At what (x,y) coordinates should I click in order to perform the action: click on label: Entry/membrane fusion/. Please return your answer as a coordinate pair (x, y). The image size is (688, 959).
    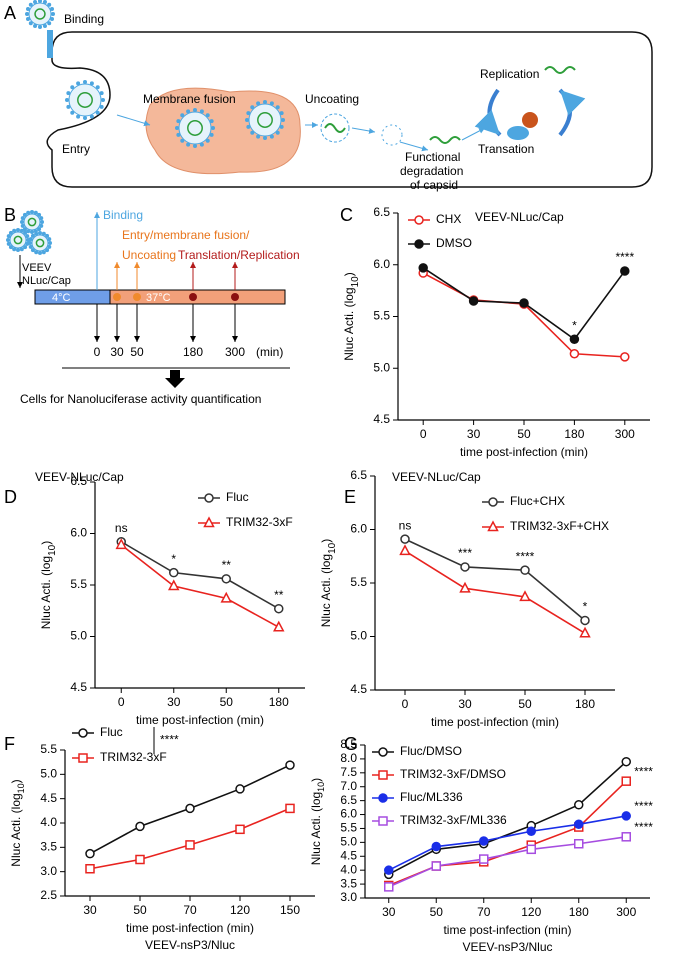
    Looking at the image, I should click on (186, 235).